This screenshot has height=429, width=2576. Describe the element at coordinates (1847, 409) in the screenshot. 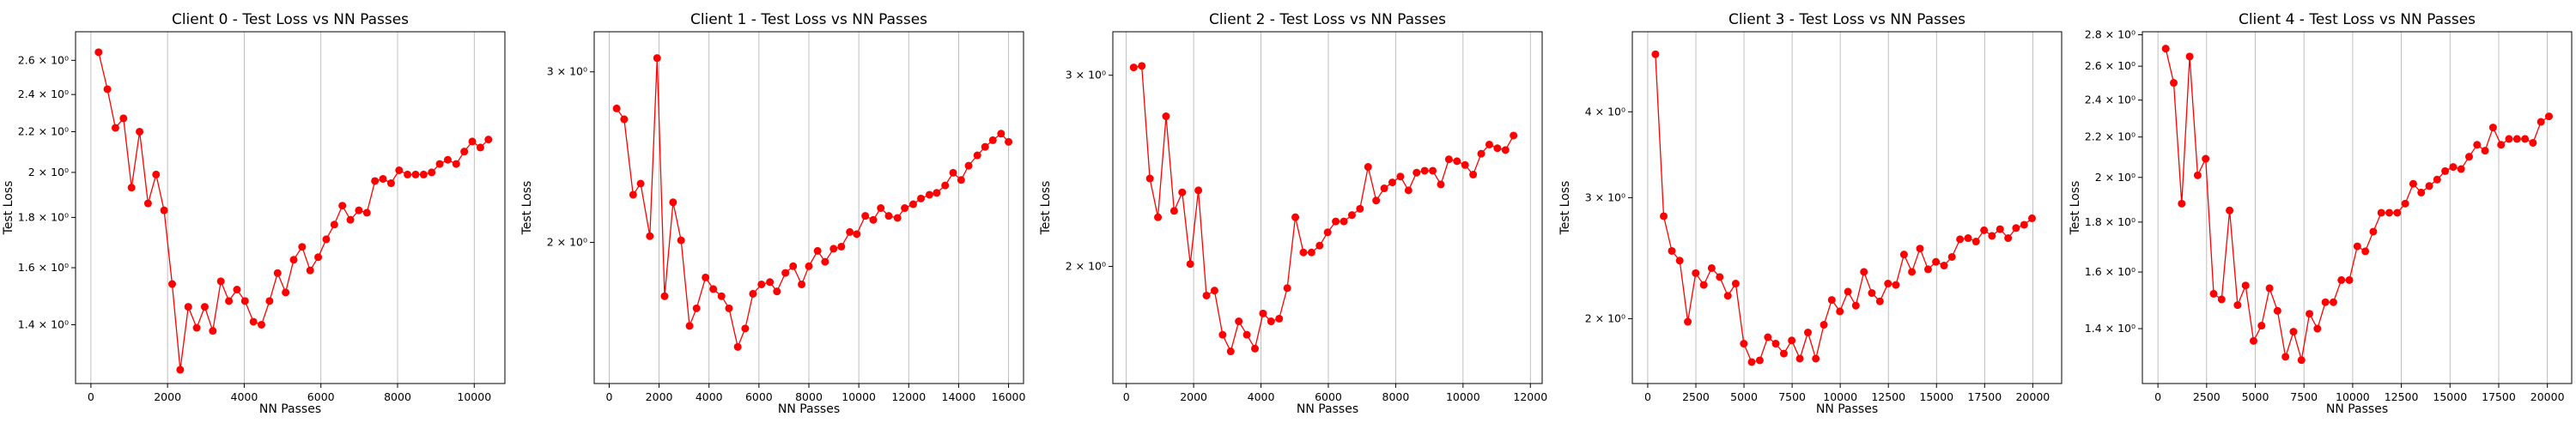

I see `x-axis-label: NN Passes` at that location.